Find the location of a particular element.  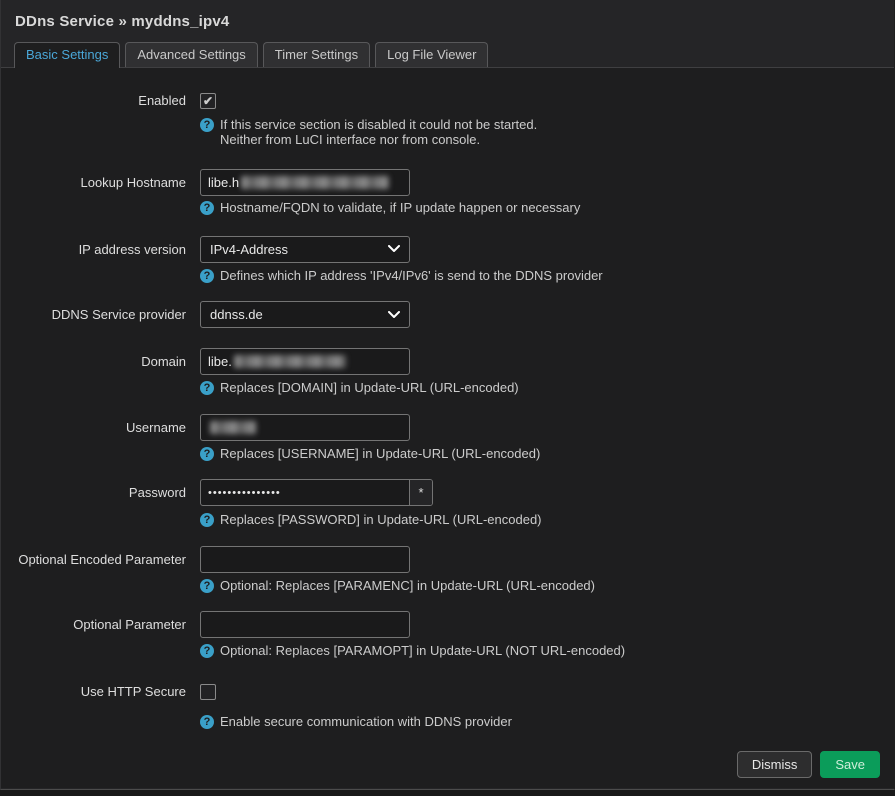

input-value: libe.h is located at coordinates (224, 182).